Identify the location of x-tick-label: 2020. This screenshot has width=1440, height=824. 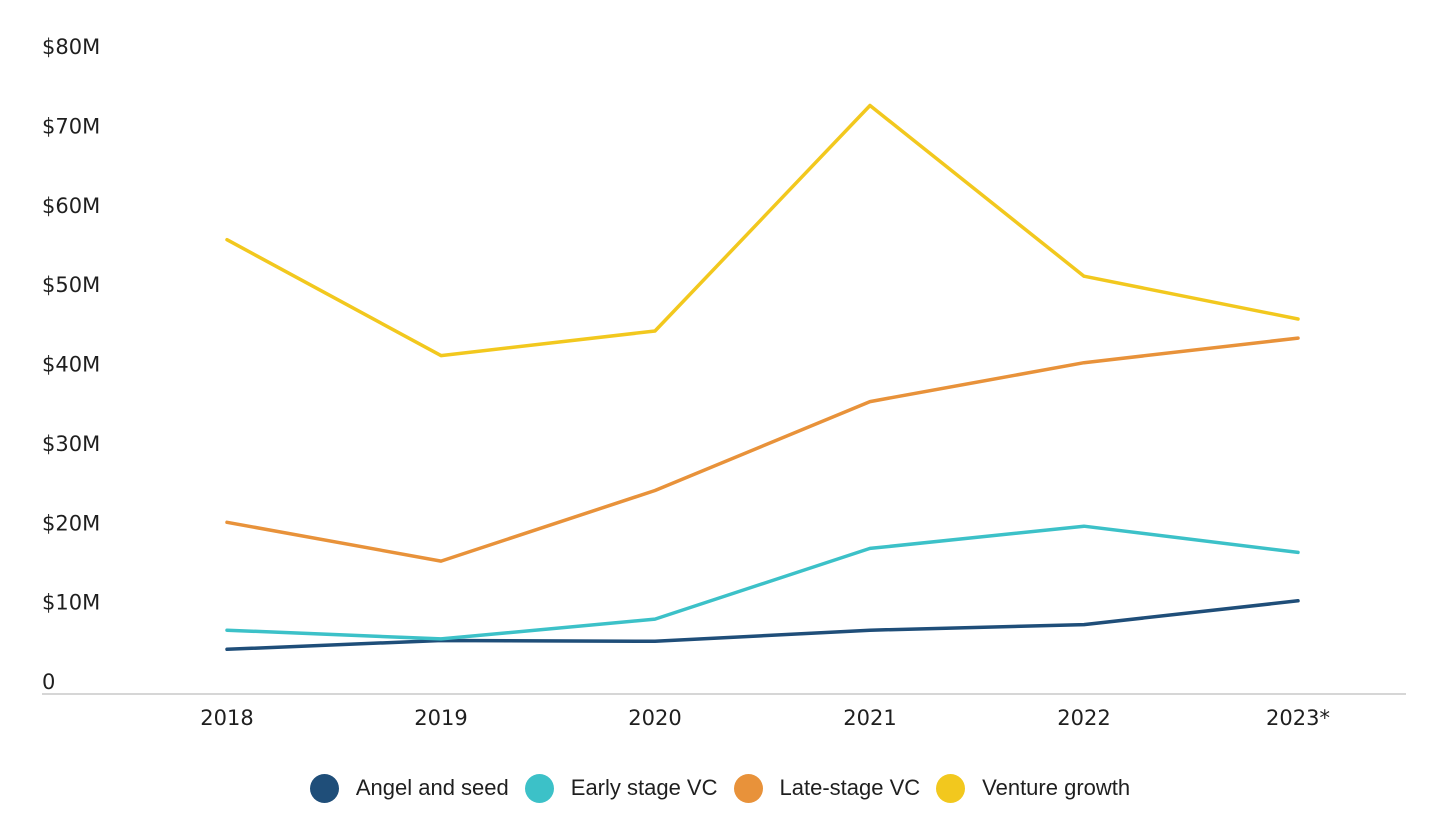
(654, 718).